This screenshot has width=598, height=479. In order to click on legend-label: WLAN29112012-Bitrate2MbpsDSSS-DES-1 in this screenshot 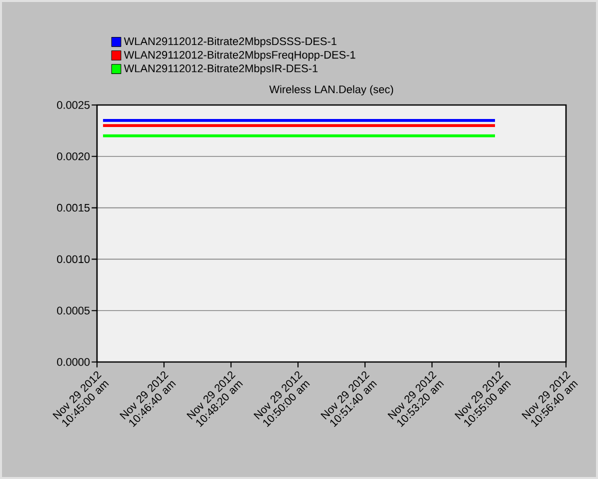, I will do `click(230, 42)`.